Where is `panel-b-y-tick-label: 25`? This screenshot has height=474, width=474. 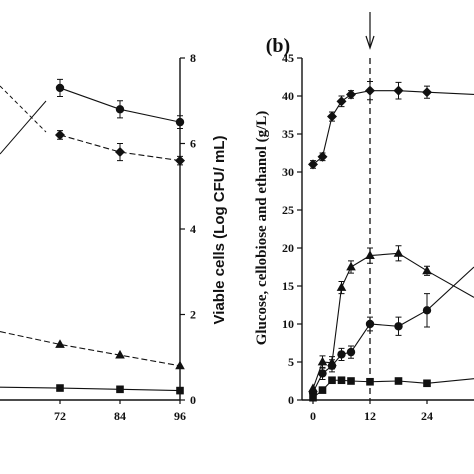 panel-b-y-tick-label: 25 is located at coordinates (288, 210).